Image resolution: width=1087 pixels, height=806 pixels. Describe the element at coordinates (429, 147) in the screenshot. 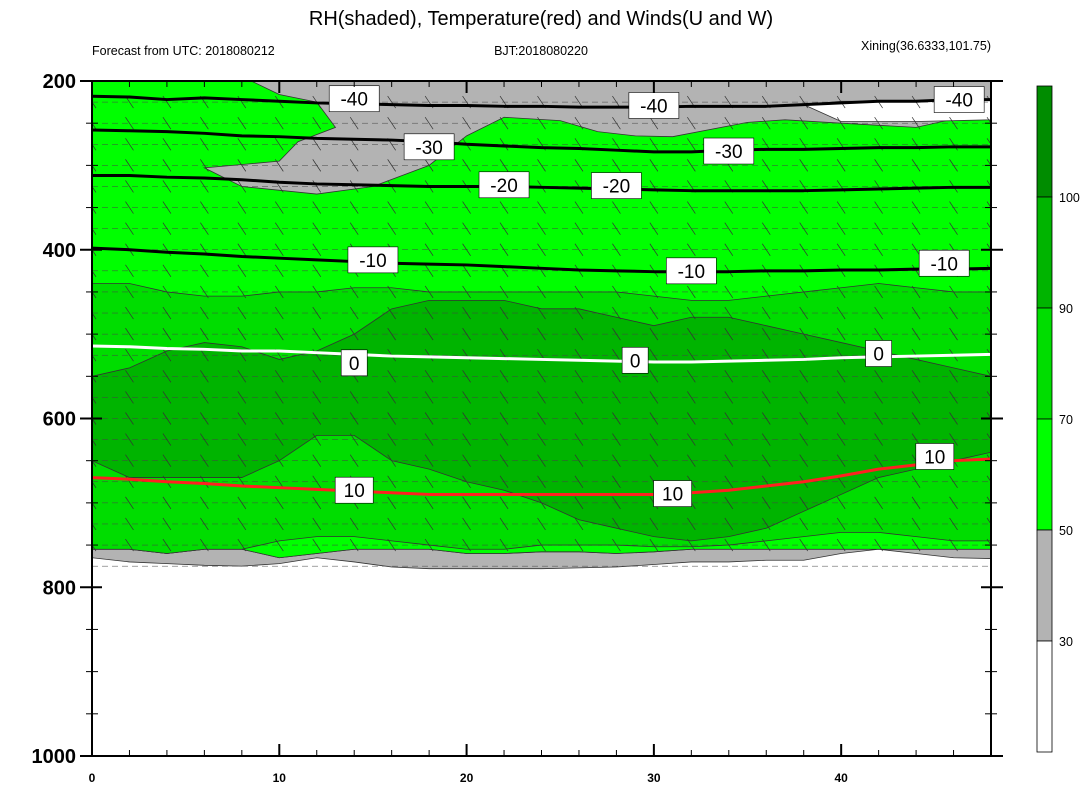

I see `isotherm-label: -30` at that location.